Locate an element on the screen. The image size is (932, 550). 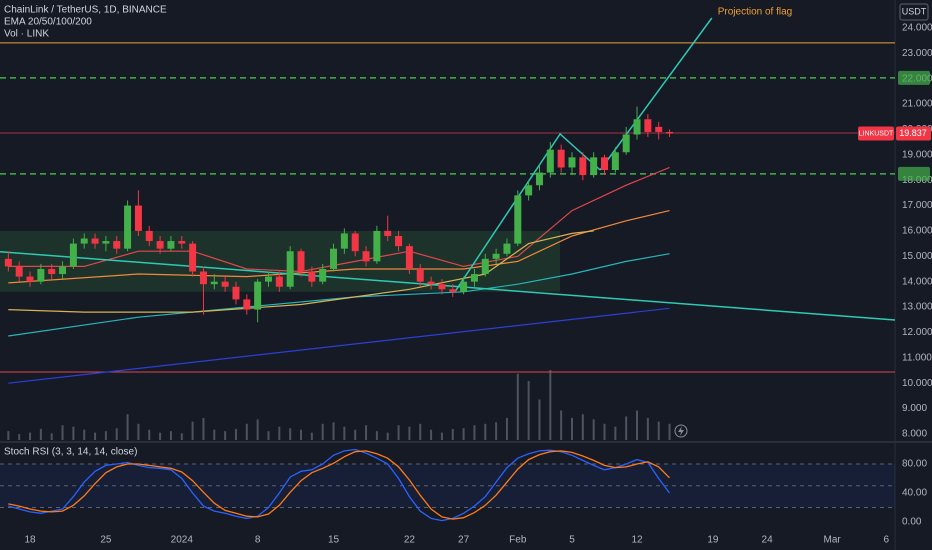
alert-icon is located at coordinates (681, 431).